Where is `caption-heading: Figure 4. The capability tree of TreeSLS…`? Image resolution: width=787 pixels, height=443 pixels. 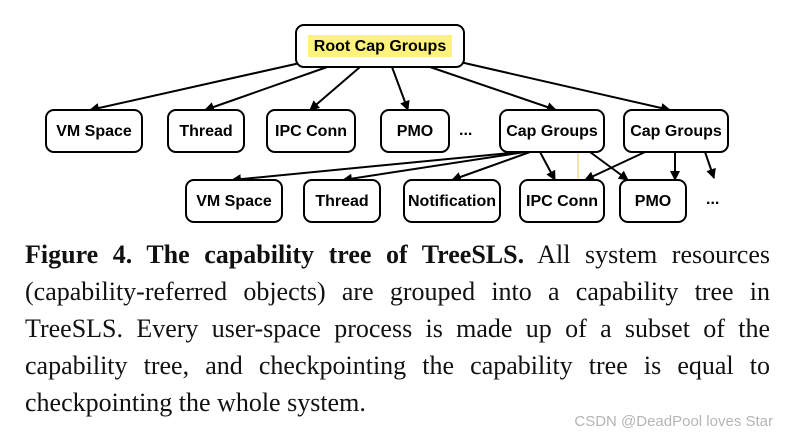 caption-heading: Figure 4. The capability tree of TreeSLS… is located at coordinates (275, 254).